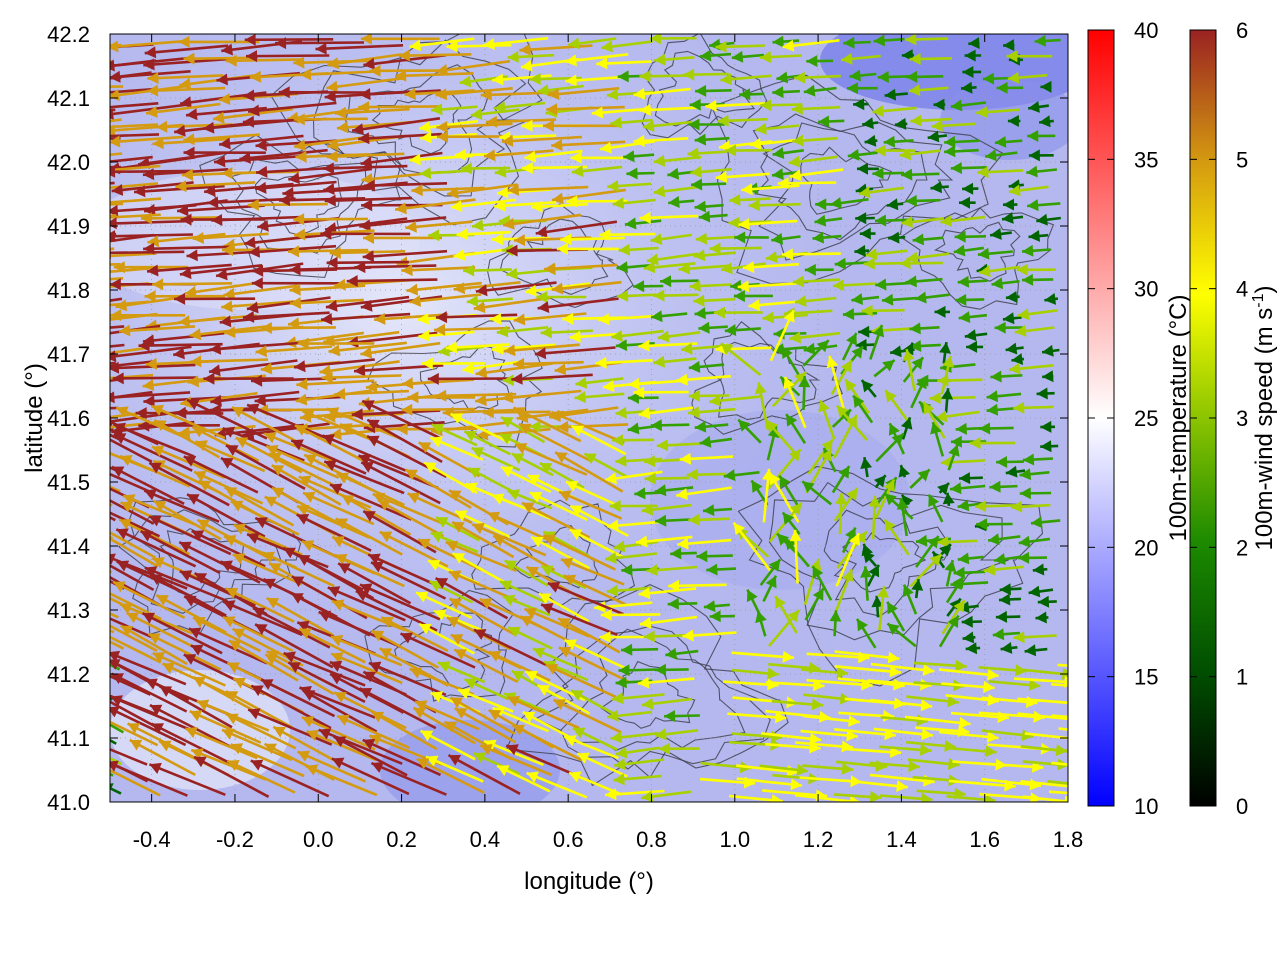  Describe the element at coordinates (68, 610) in the screenshot. I see `y-tick-label: 41.3` at that location.